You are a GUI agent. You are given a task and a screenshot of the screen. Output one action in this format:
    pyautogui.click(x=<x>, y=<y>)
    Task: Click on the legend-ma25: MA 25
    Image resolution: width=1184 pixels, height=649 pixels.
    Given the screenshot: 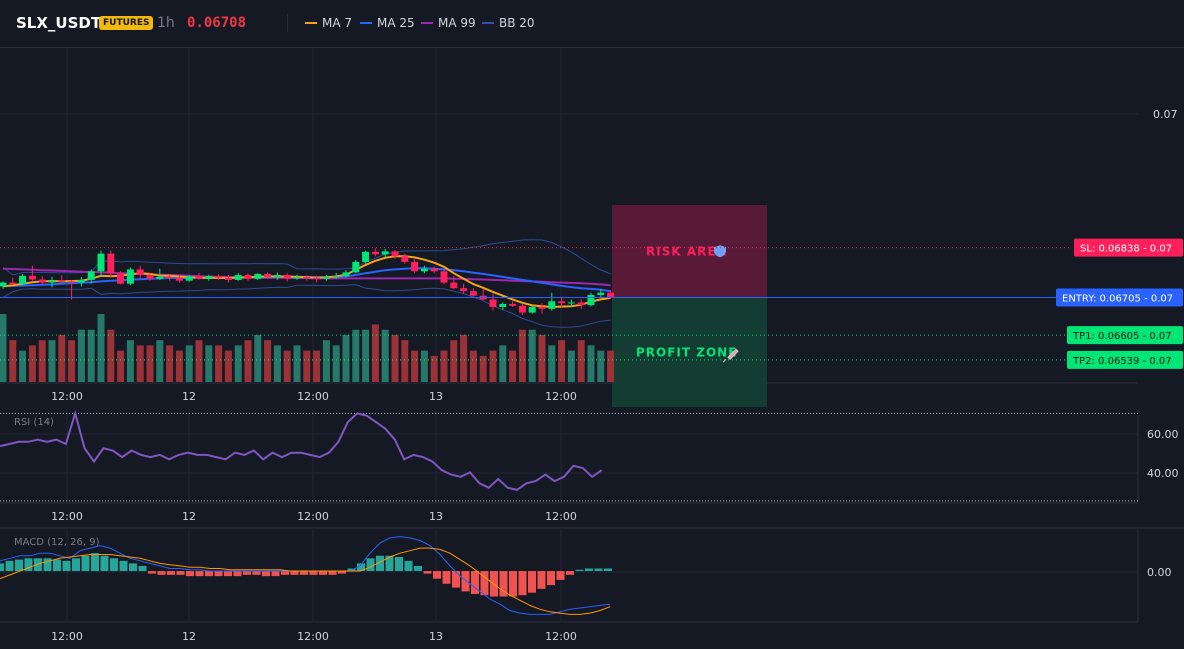 What is the action you would take?
    pyautogui.click(x=387, y=23)
    